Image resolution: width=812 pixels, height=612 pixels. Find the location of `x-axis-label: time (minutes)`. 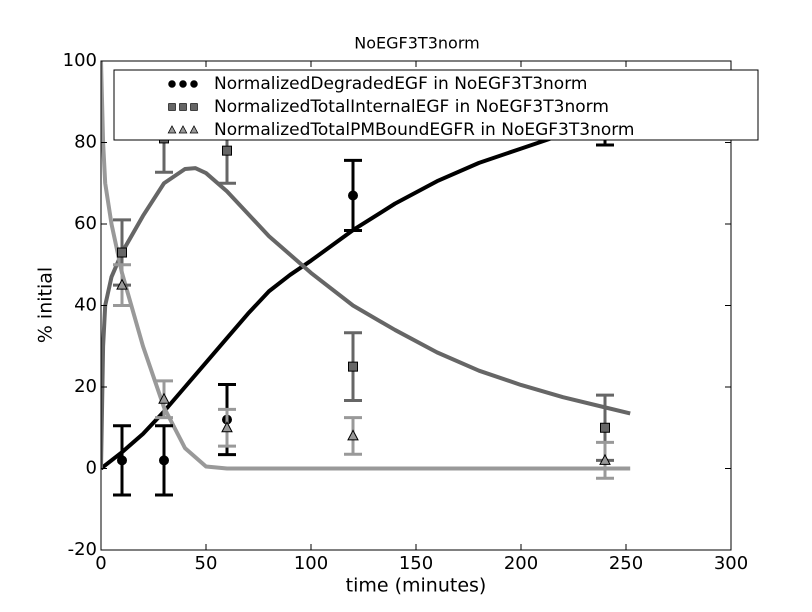

x-axis-label: time (minutes) is located at coordinates (416, 586).